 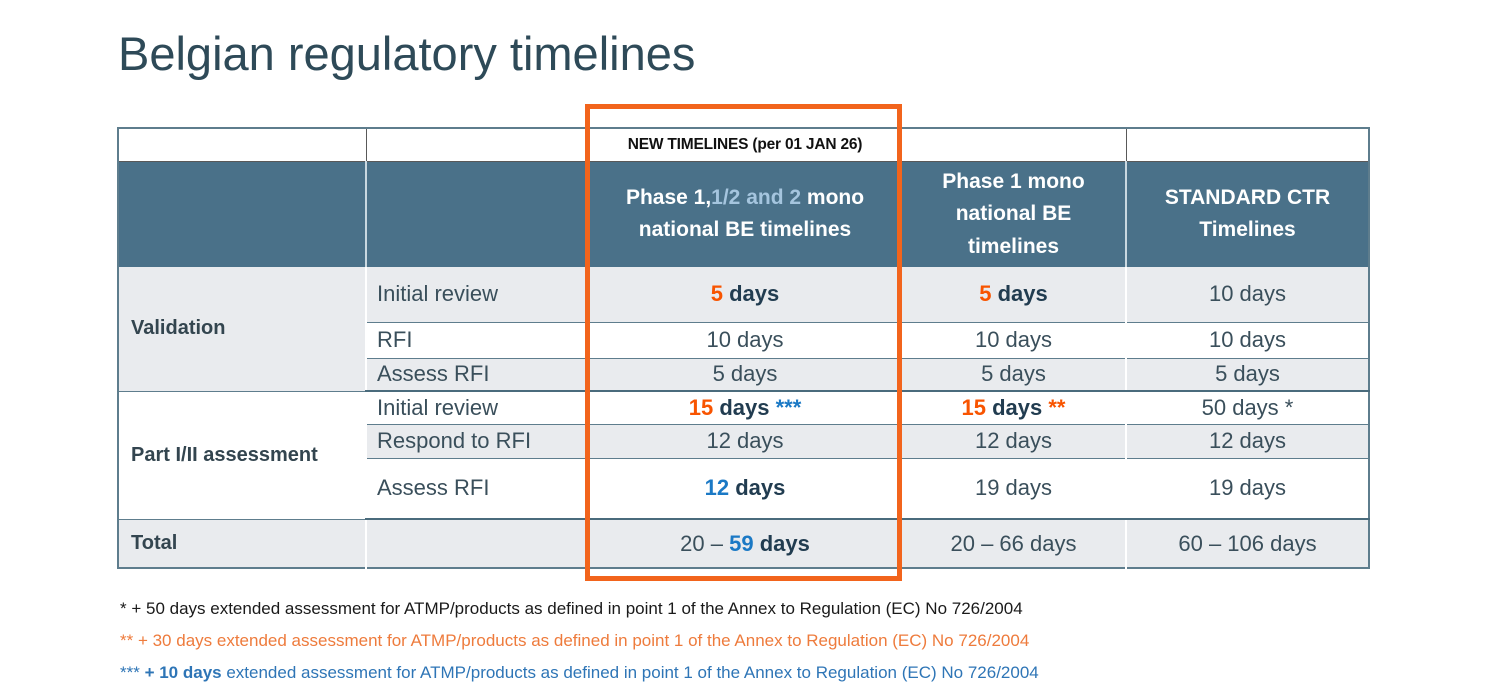 What do you see at coordinates (183, 672) in the screenshot?
I see `footnote-bold-days: + 10 days` at bounding box center [183, 672].